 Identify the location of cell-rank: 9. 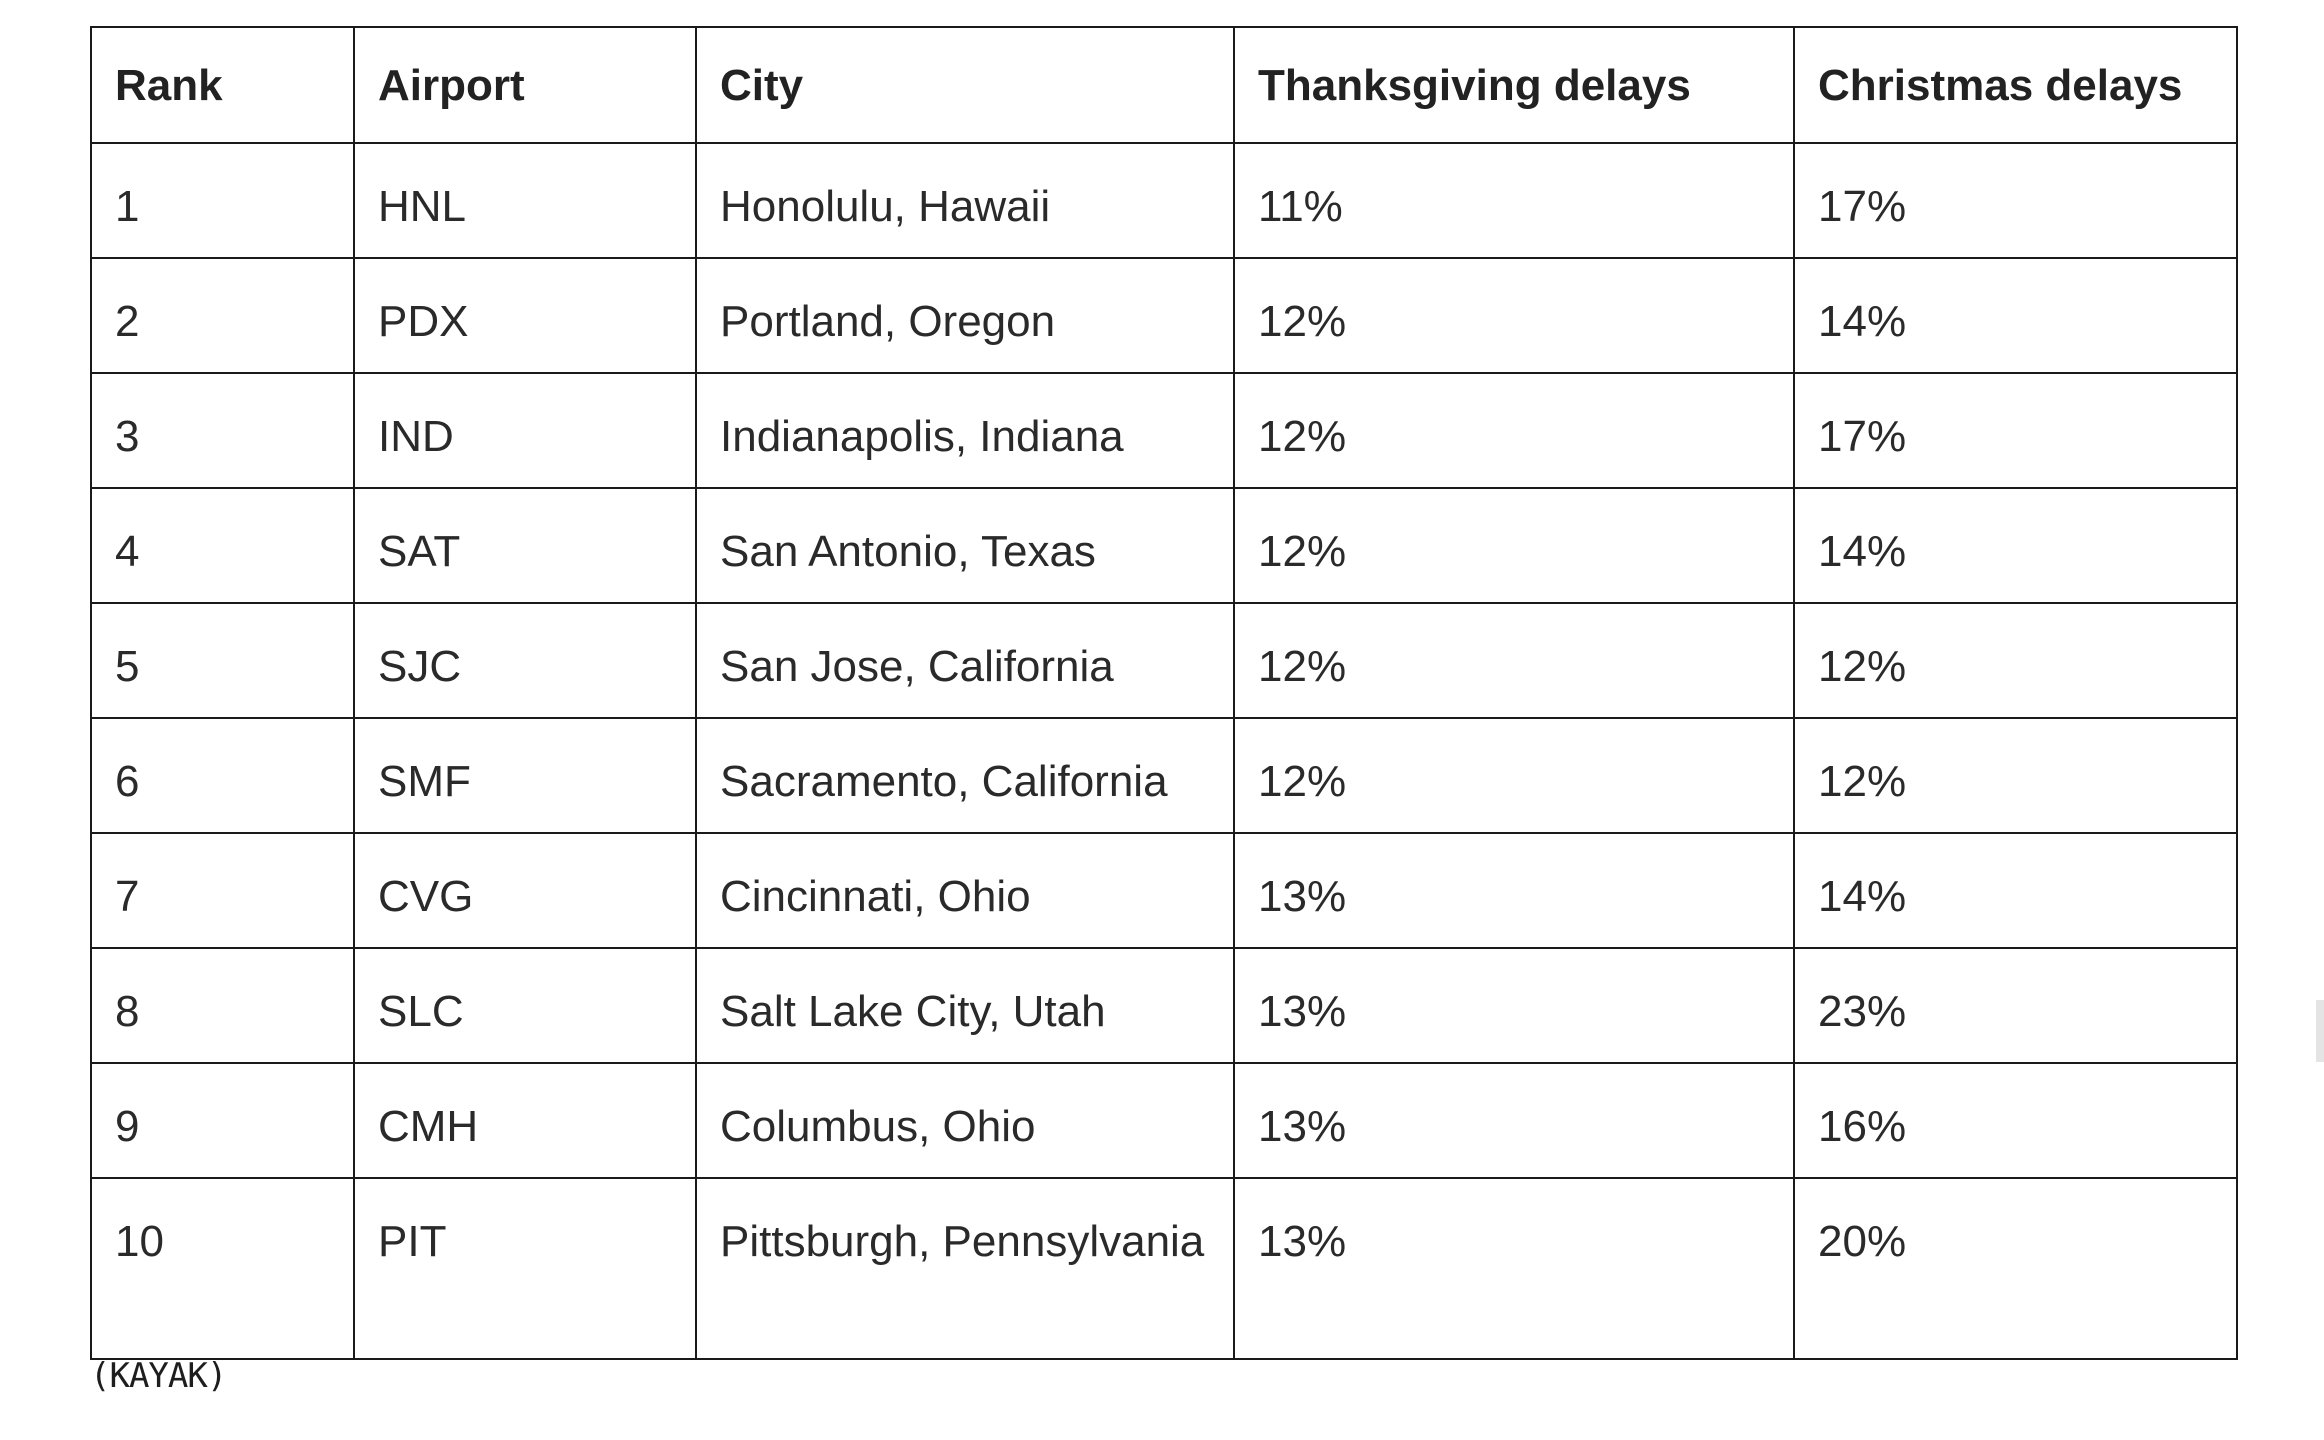
(222, 1120).